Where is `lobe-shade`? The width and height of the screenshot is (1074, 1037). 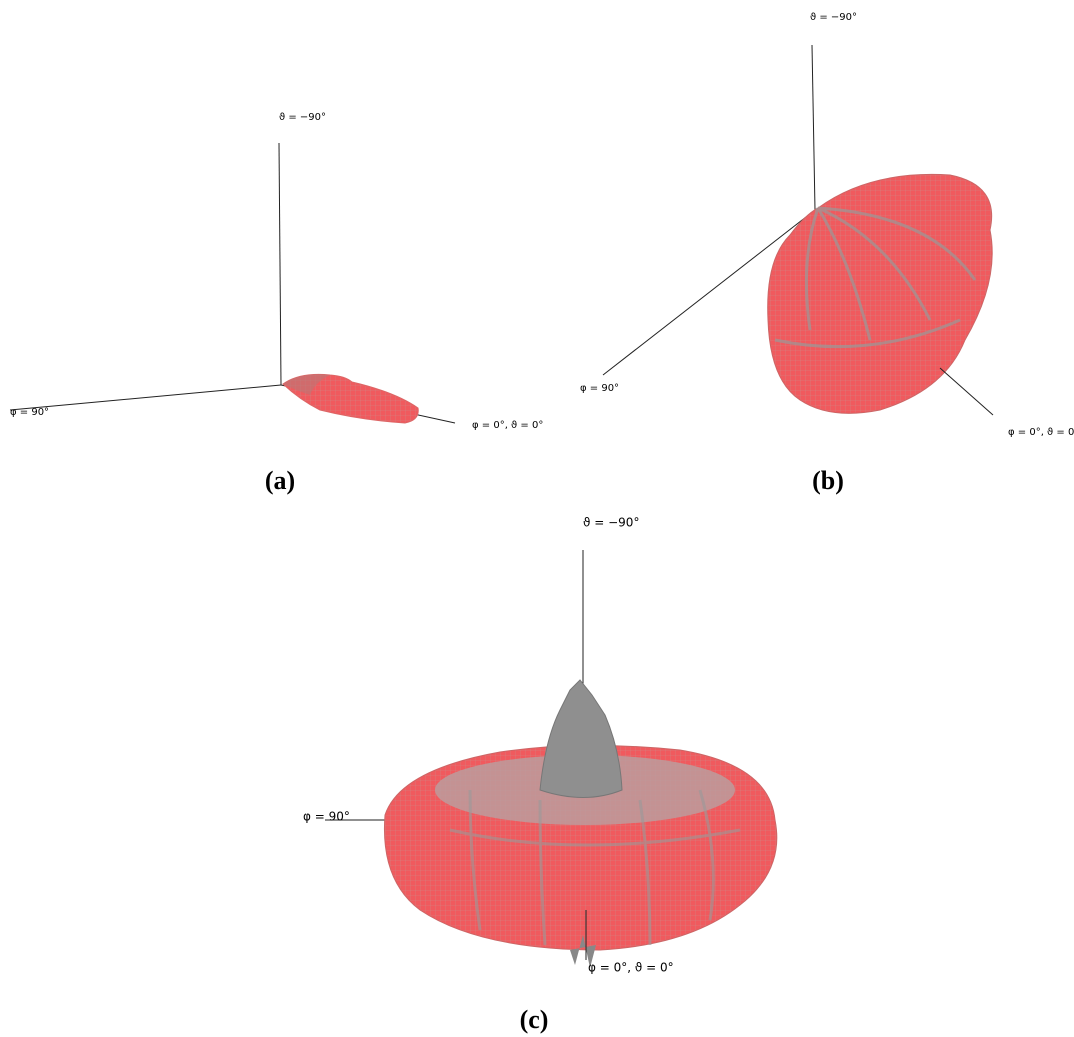
lobe-shade is located at coordinates (306, 384).